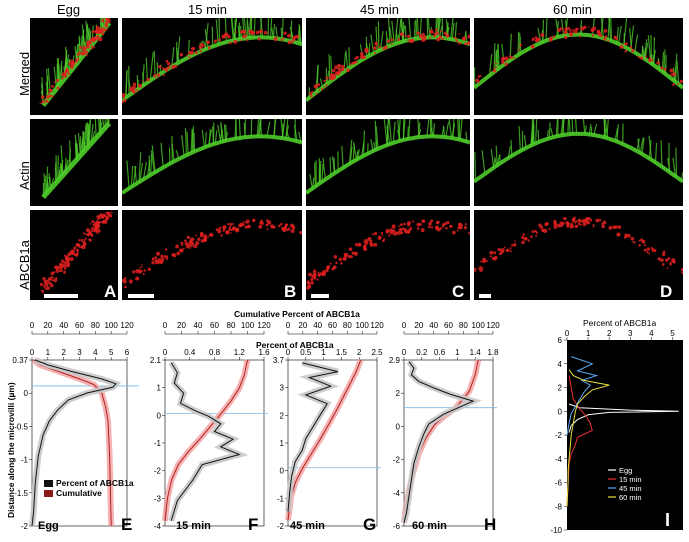 This screenshot has width=689, height=542. Describe the element at coordinates (476, 352) in the screenshot. I see `percent-tick-label: 1.4` at that location.